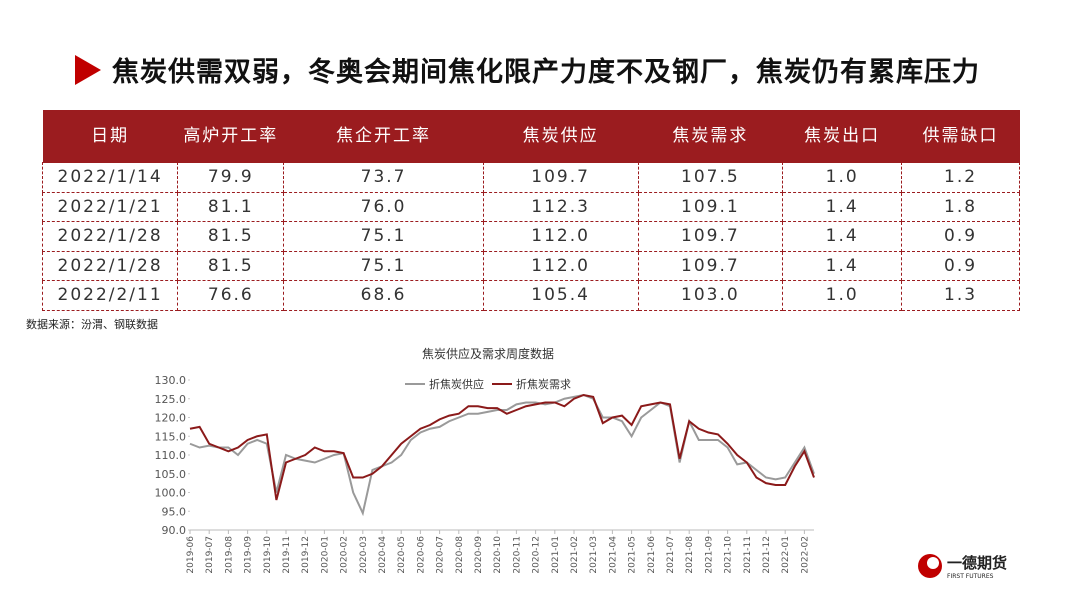 The width and height of the screenshot is (1080, 608). What do you see at coordinates (268, 555) in the screenshot?
I see `x-tick-label: 2019-10` at bounding box center [268, 555].